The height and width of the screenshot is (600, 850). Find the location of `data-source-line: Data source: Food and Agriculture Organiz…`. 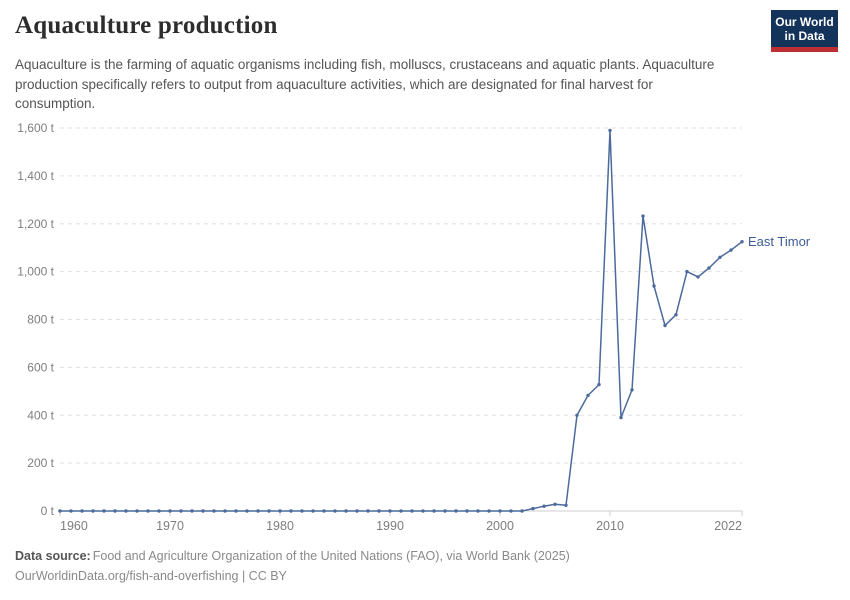

data-source-line: Data source: Food and Agriculture Organiz… is located at coordinates (292, 556).